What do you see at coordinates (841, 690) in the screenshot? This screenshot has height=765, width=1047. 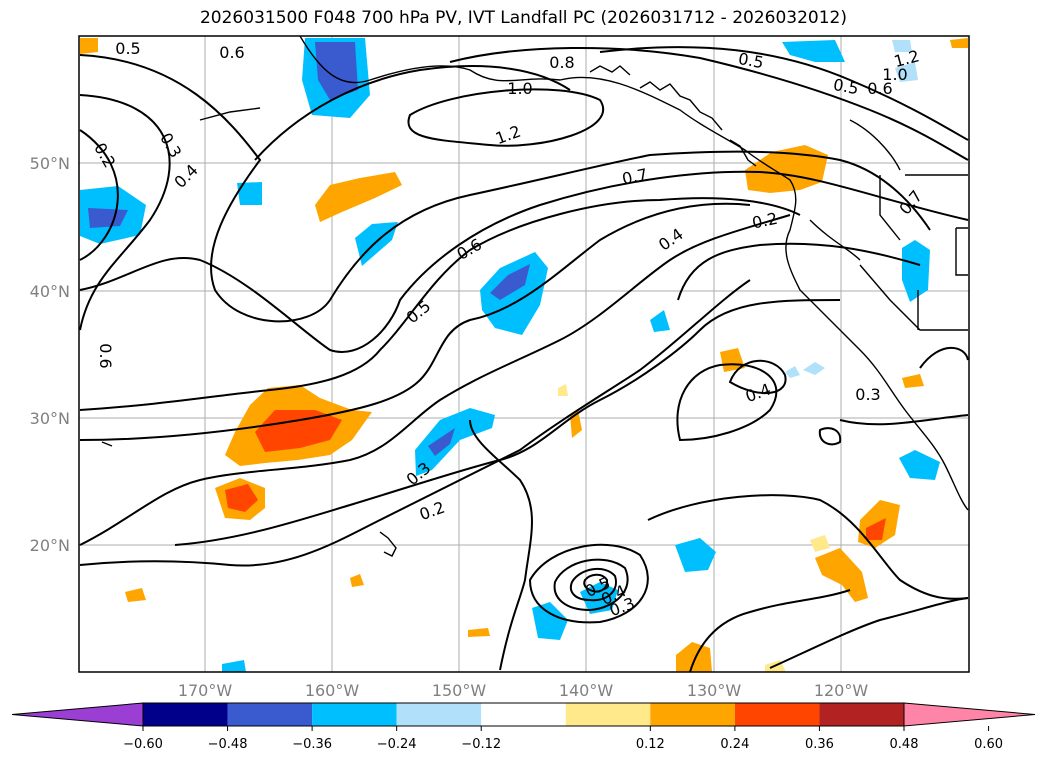 I see `lon-tick-label: 120°W` at bounding box center [841, 690].